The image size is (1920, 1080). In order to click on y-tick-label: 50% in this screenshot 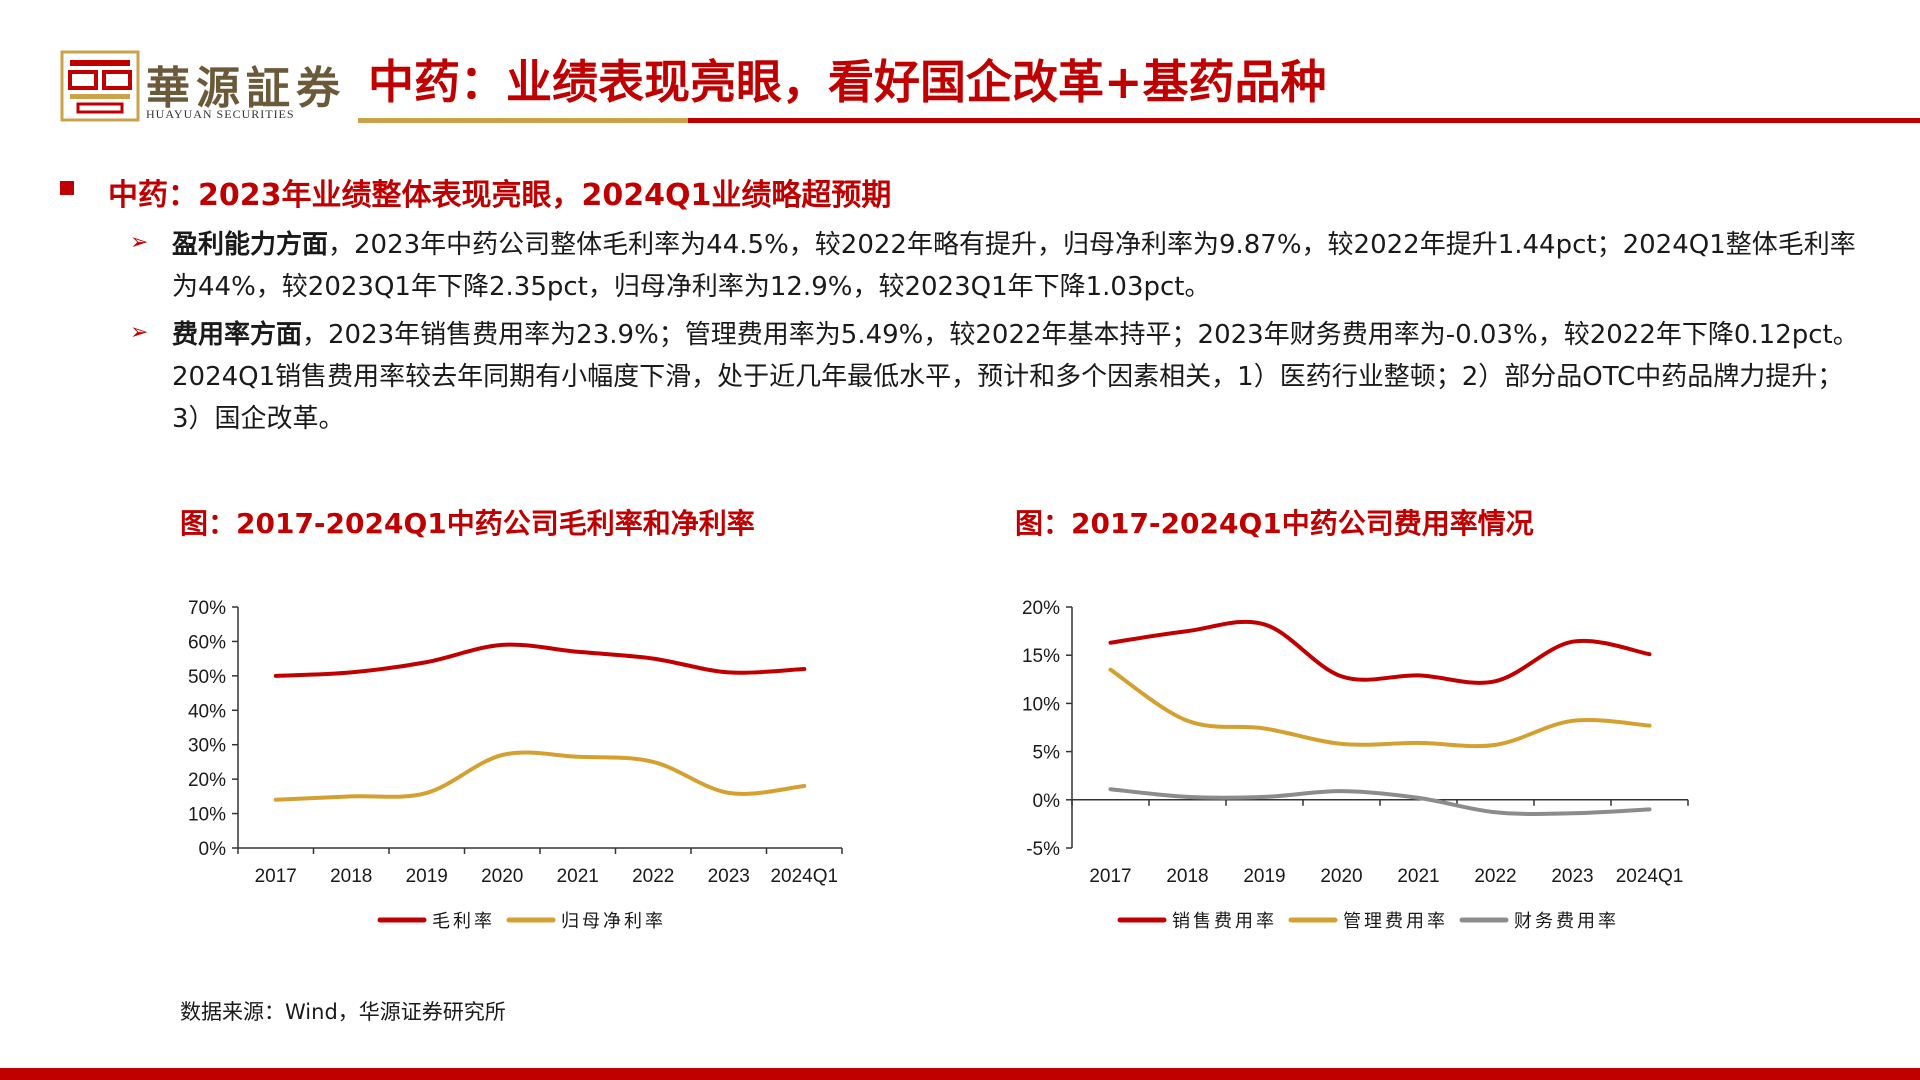, I will do `click(207, 677)`.